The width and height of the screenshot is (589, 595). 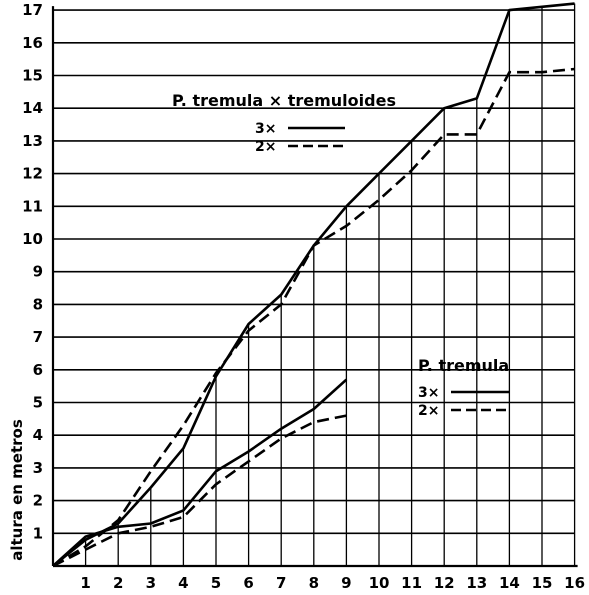 What do you see at coordinates (509, 583) in the screenshot?
I see `x-tick-label: 14` at bounding box center [509, 583].